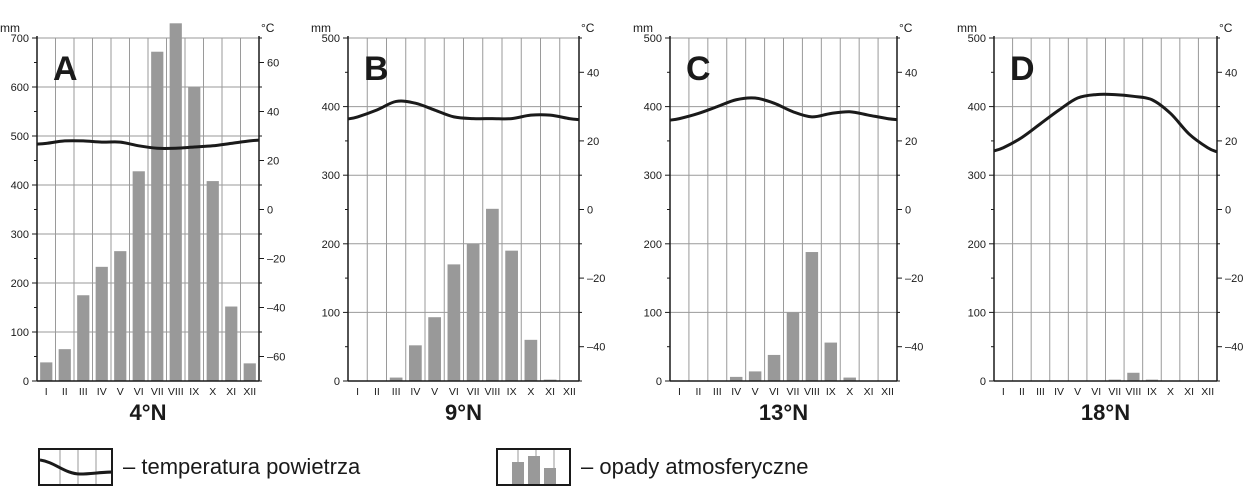 This screenshot has width=1248, height=502. What do you see at coordinates (454, 392) in the screenshot?
I see `chart-b-month-label-VI: VI` at bounding box center [454, 392].